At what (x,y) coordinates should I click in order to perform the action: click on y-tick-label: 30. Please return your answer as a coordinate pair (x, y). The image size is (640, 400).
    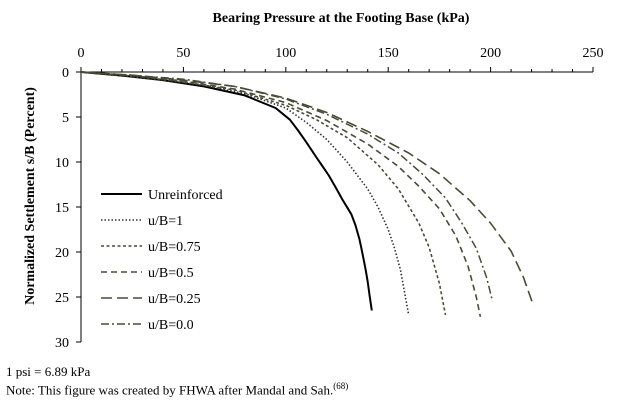
    Looking at the image, I should click on (62, 343).